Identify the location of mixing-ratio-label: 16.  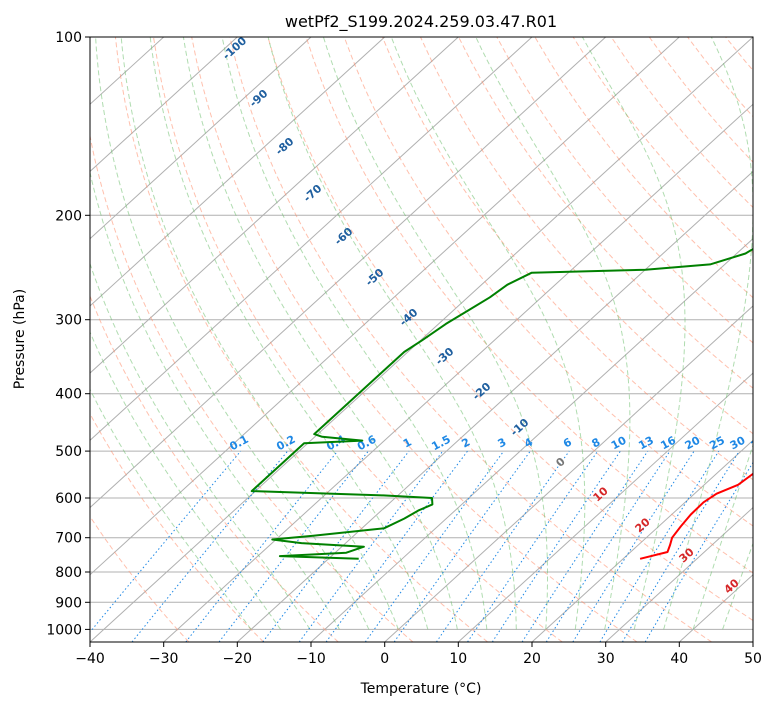
(668, 443).